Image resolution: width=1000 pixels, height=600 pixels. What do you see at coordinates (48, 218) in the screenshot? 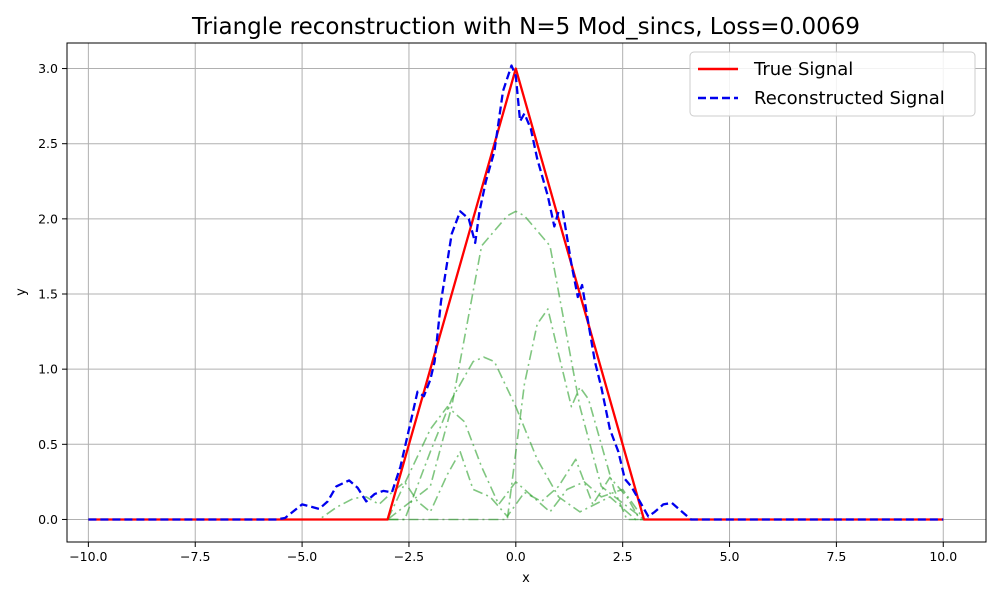
I see `y-tick-label: 2.0` at bounding box center [48, 218].